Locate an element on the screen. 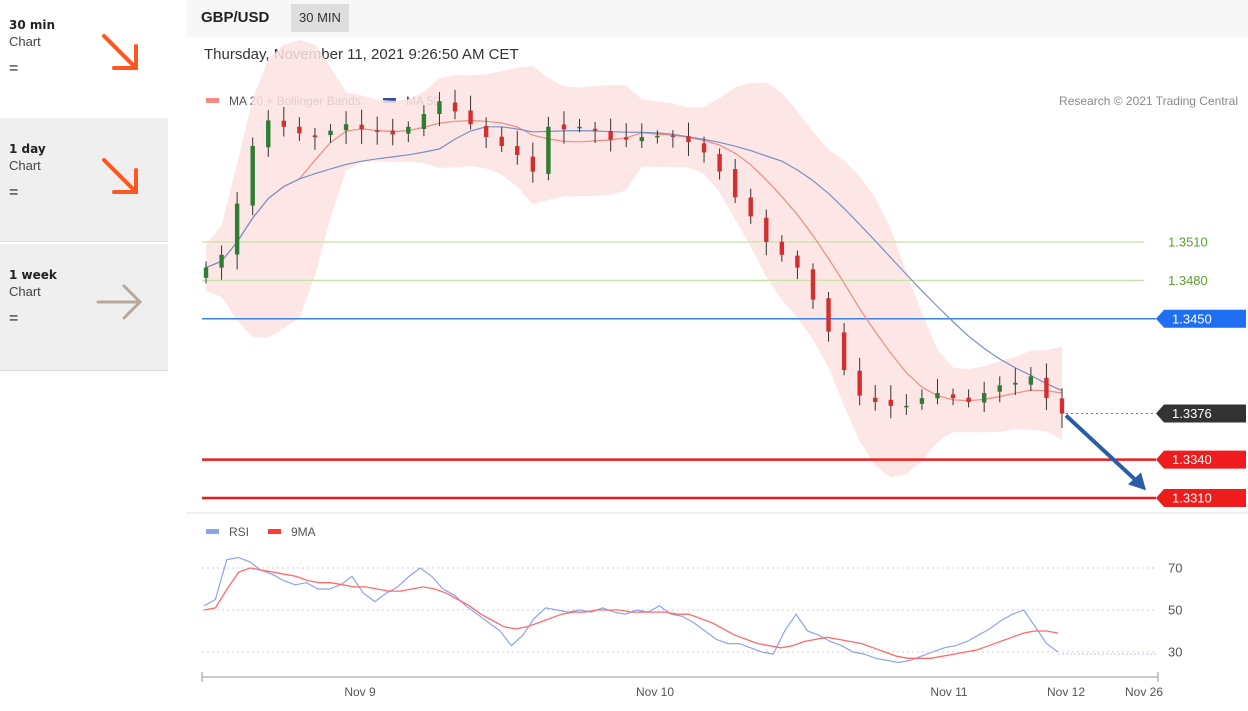  price-level-label: 1.3450 is located at coordinates (1192, 318).